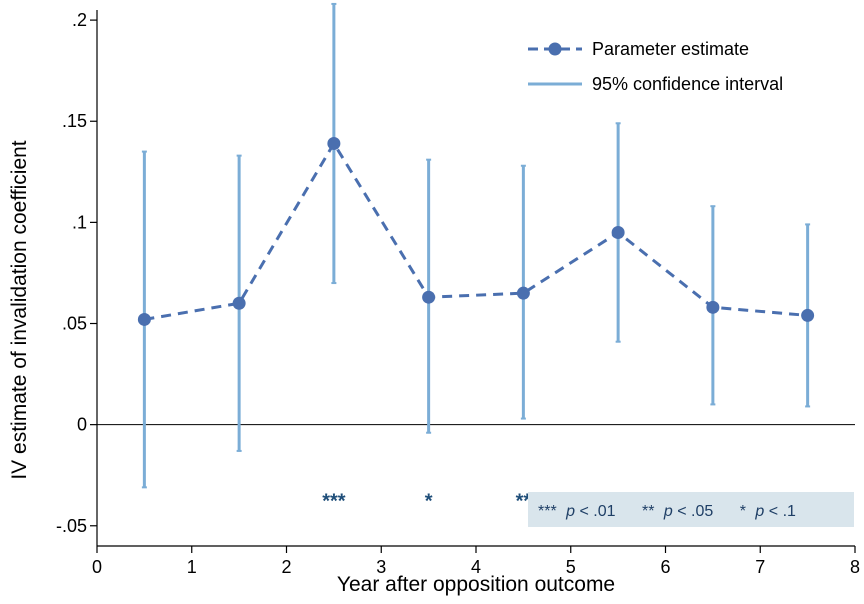 This screenshot has height=604, width=864. I want to click on note-threshold-2: < .05, so click(695, 511).